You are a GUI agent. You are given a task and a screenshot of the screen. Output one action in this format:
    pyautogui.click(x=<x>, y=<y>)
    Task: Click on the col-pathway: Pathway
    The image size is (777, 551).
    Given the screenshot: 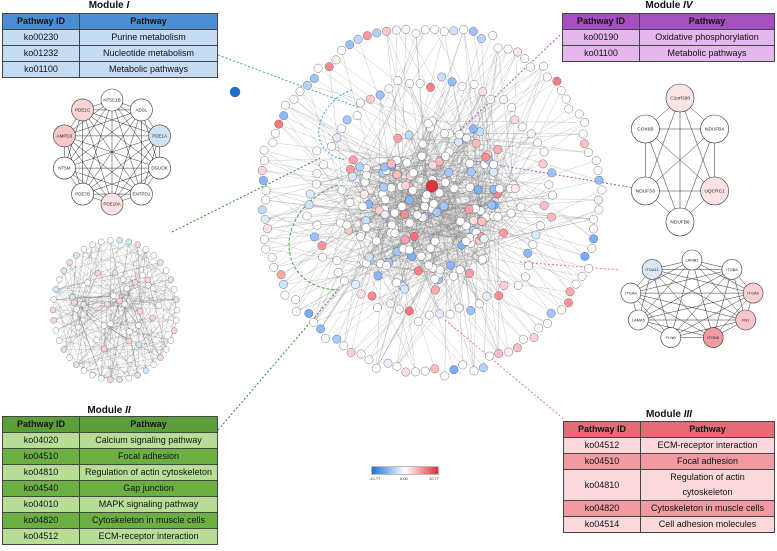 What is the action you would take?
    pyautogui.click(x=148, y=424)
    